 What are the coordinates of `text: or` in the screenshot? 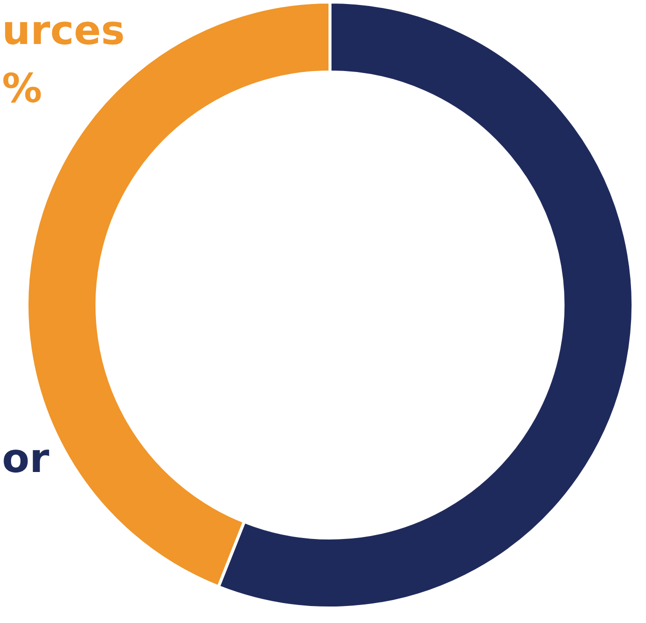 It's located at (26, 459).